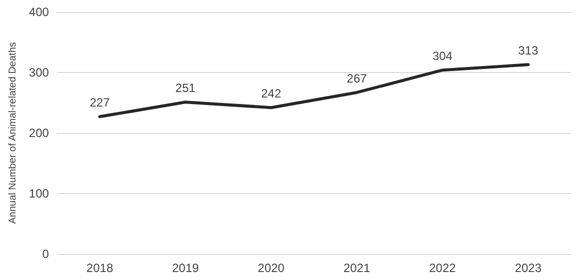 This screenshot has height=280, width=577. What do you see at coordinates (271, 268) in the screenshot?
I see `x-tick-label: 2020` at bounding box center [271, 268].